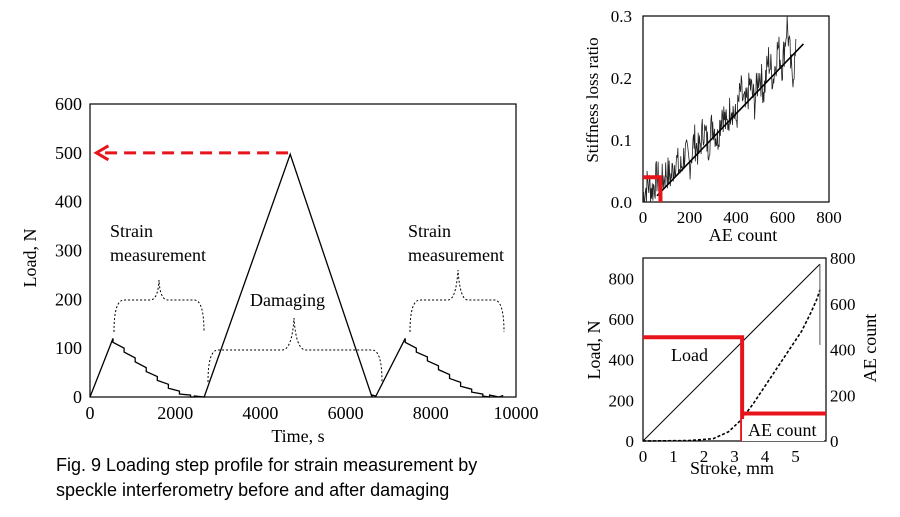  What do you see at coordinates (694, 388) in the screenshot?
I see `c3-red-load-marker` at bounding box center [694, 388].